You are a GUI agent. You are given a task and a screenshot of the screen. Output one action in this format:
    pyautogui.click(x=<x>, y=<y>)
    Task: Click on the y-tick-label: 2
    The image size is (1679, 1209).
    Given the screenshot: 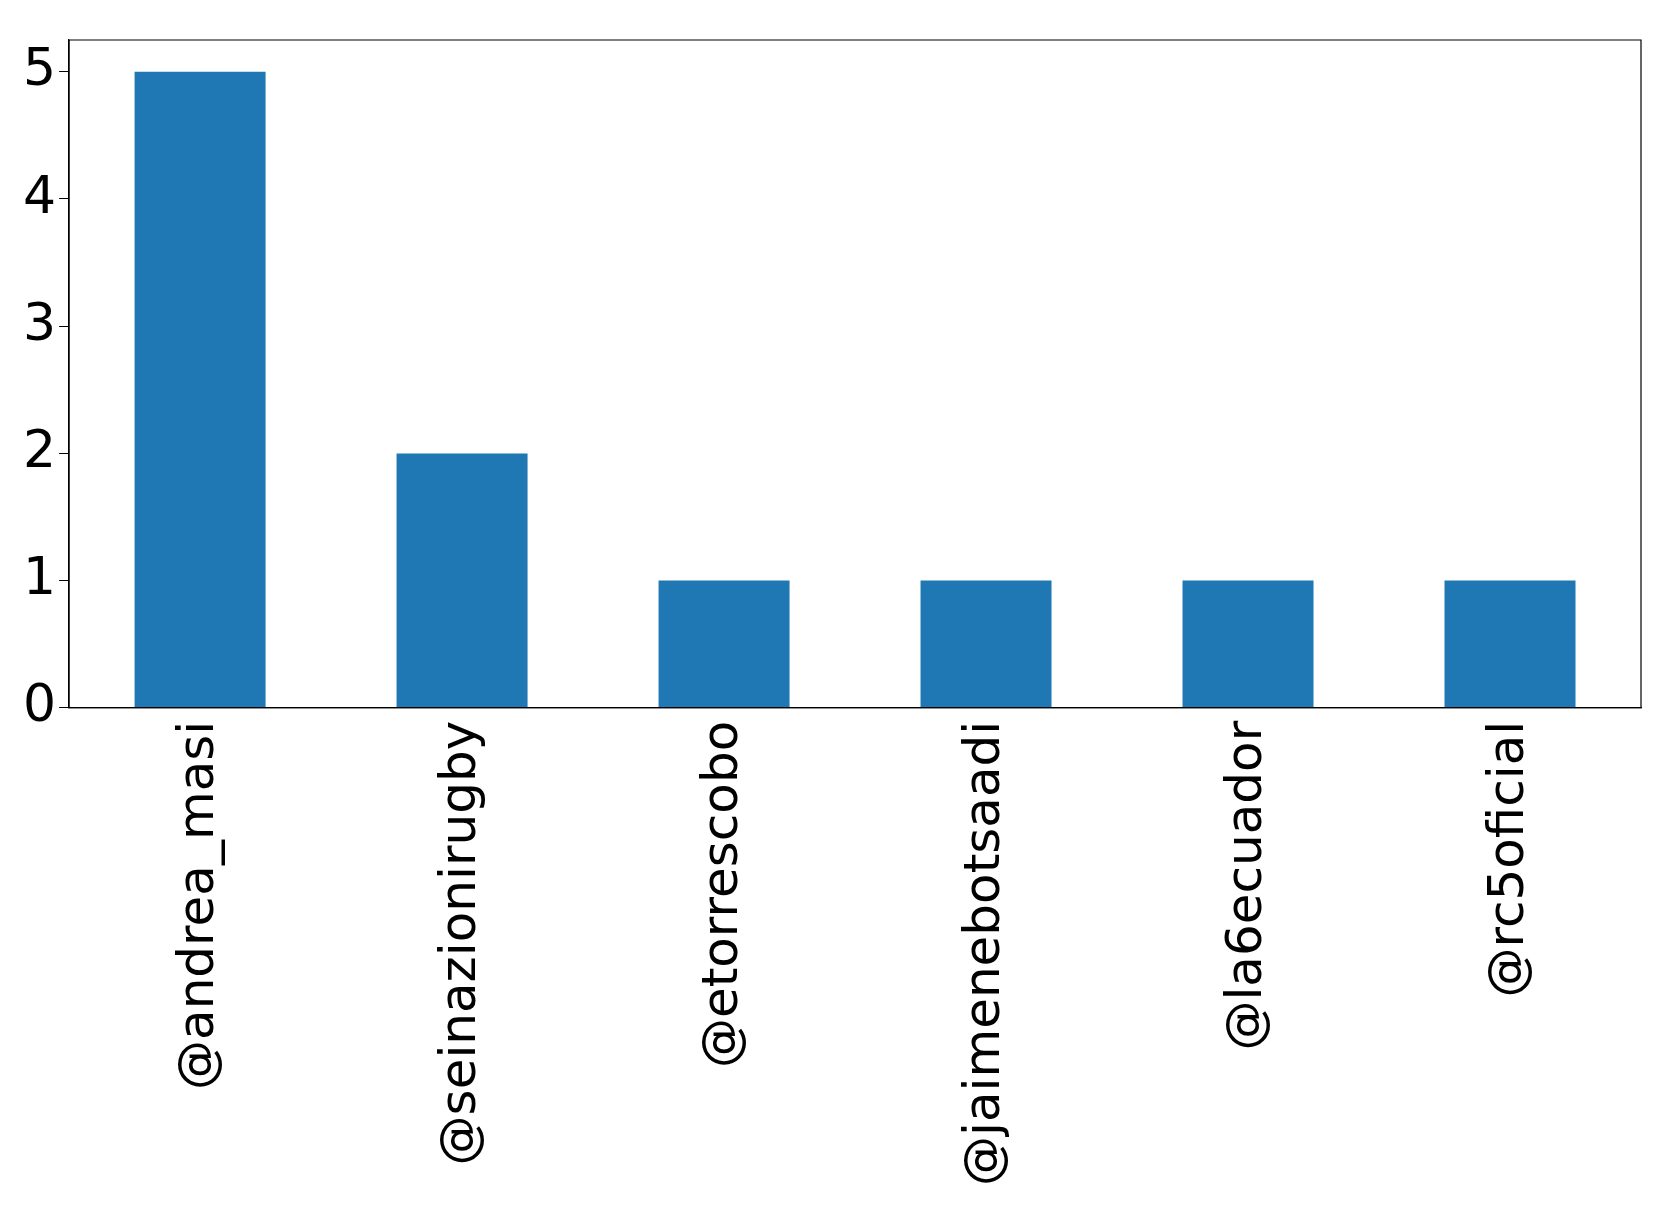 What is the action you would take?
    pyautogui.click(x=39, y=448)
    